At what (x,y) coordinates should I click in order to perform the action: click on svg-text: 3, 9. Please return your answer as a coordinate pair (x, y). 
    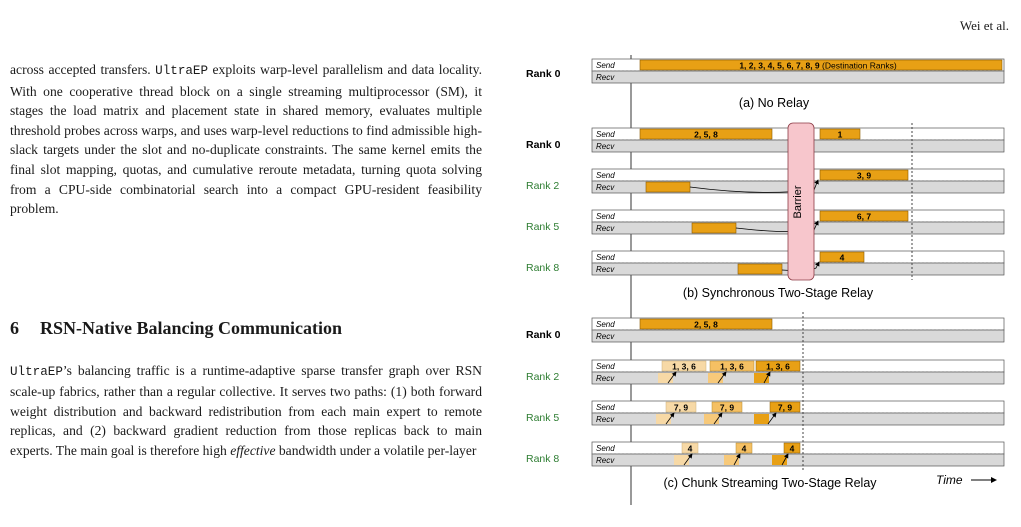
    Looking at the image, I should click on (864, 176).